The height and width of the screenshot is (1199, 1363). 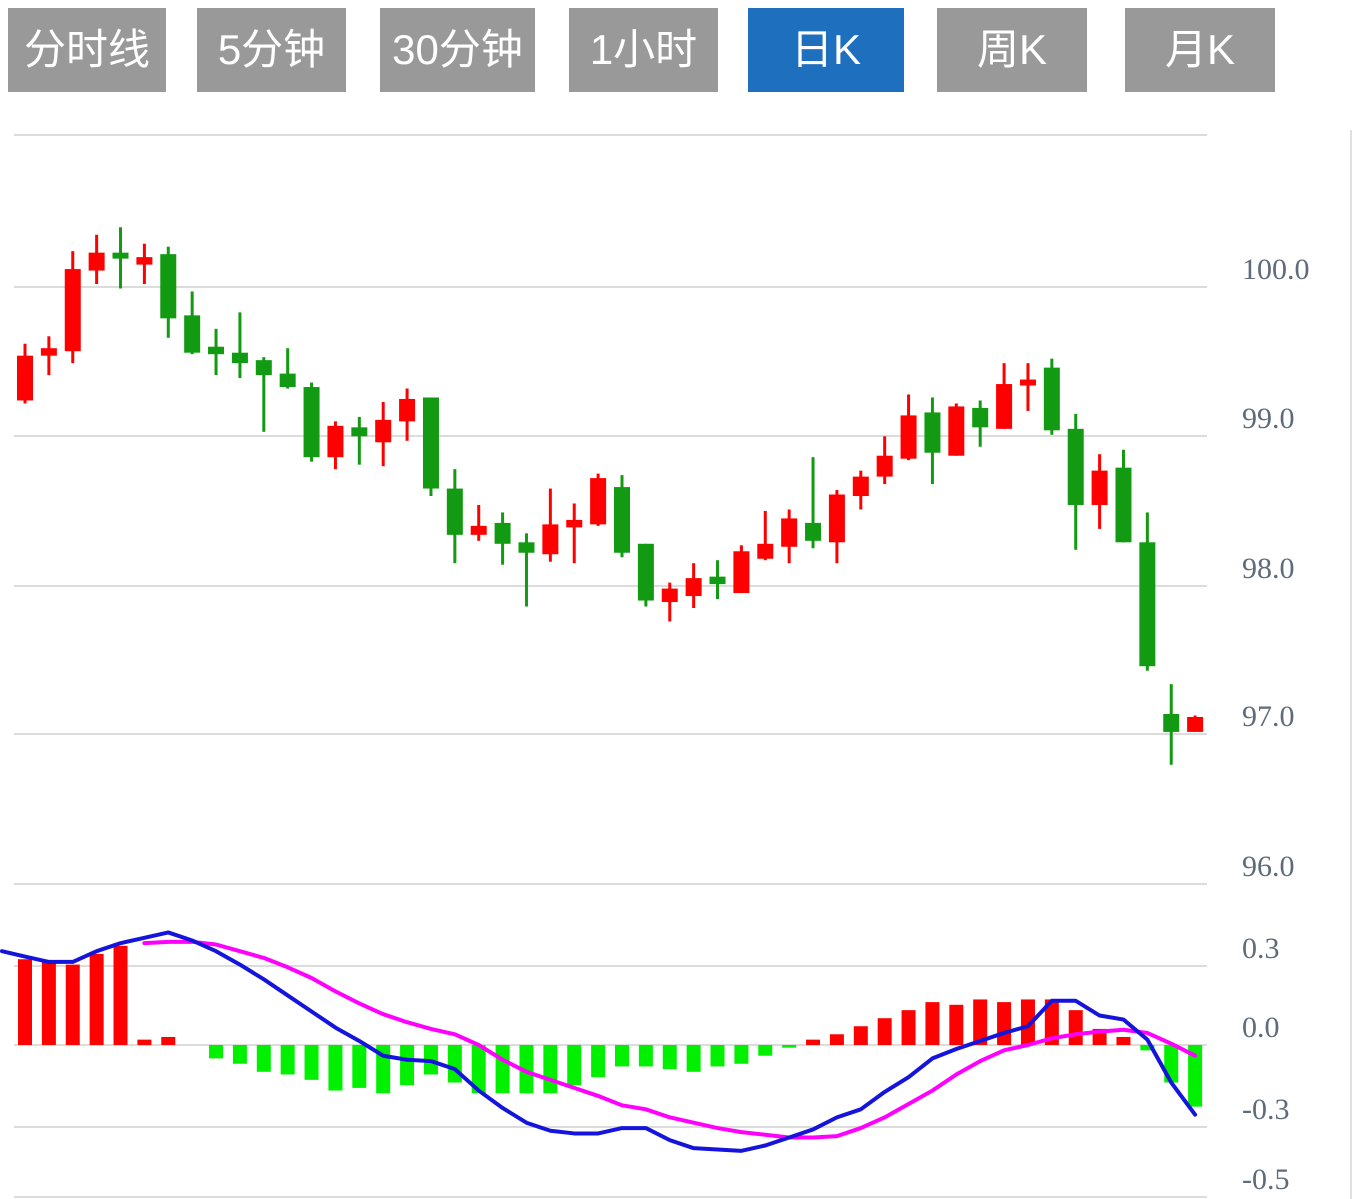 What do you see at coordinates (643, 50) in the screenshot?
I see `tab-1hour: 1小时` at bounding box center [643, 50].